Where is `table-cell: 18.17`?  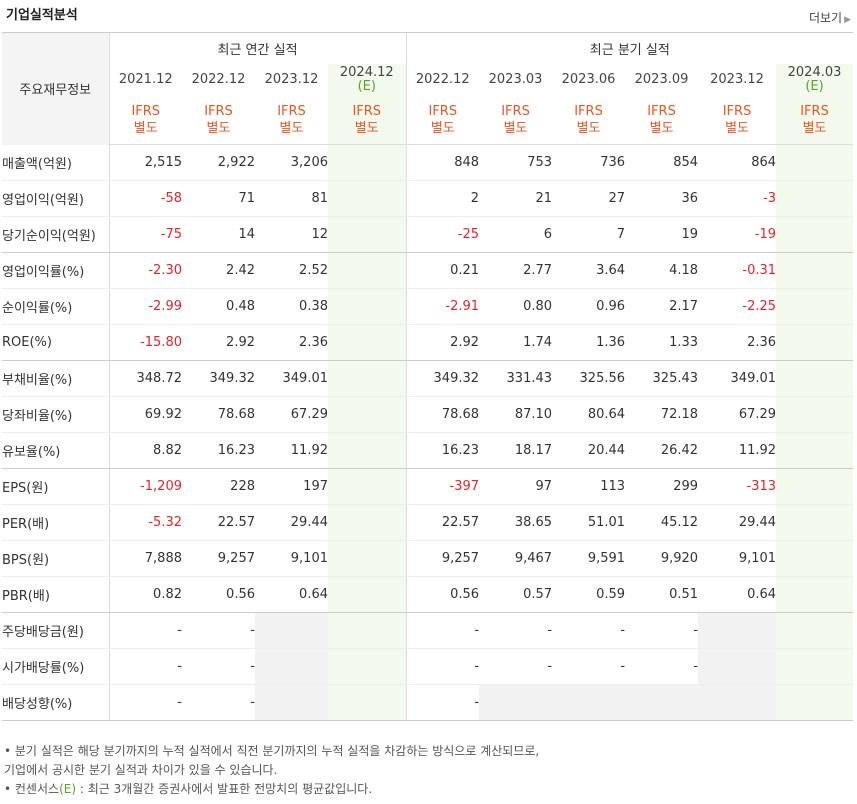 table-cell: 18.17 is located at coordinates (516, 450).